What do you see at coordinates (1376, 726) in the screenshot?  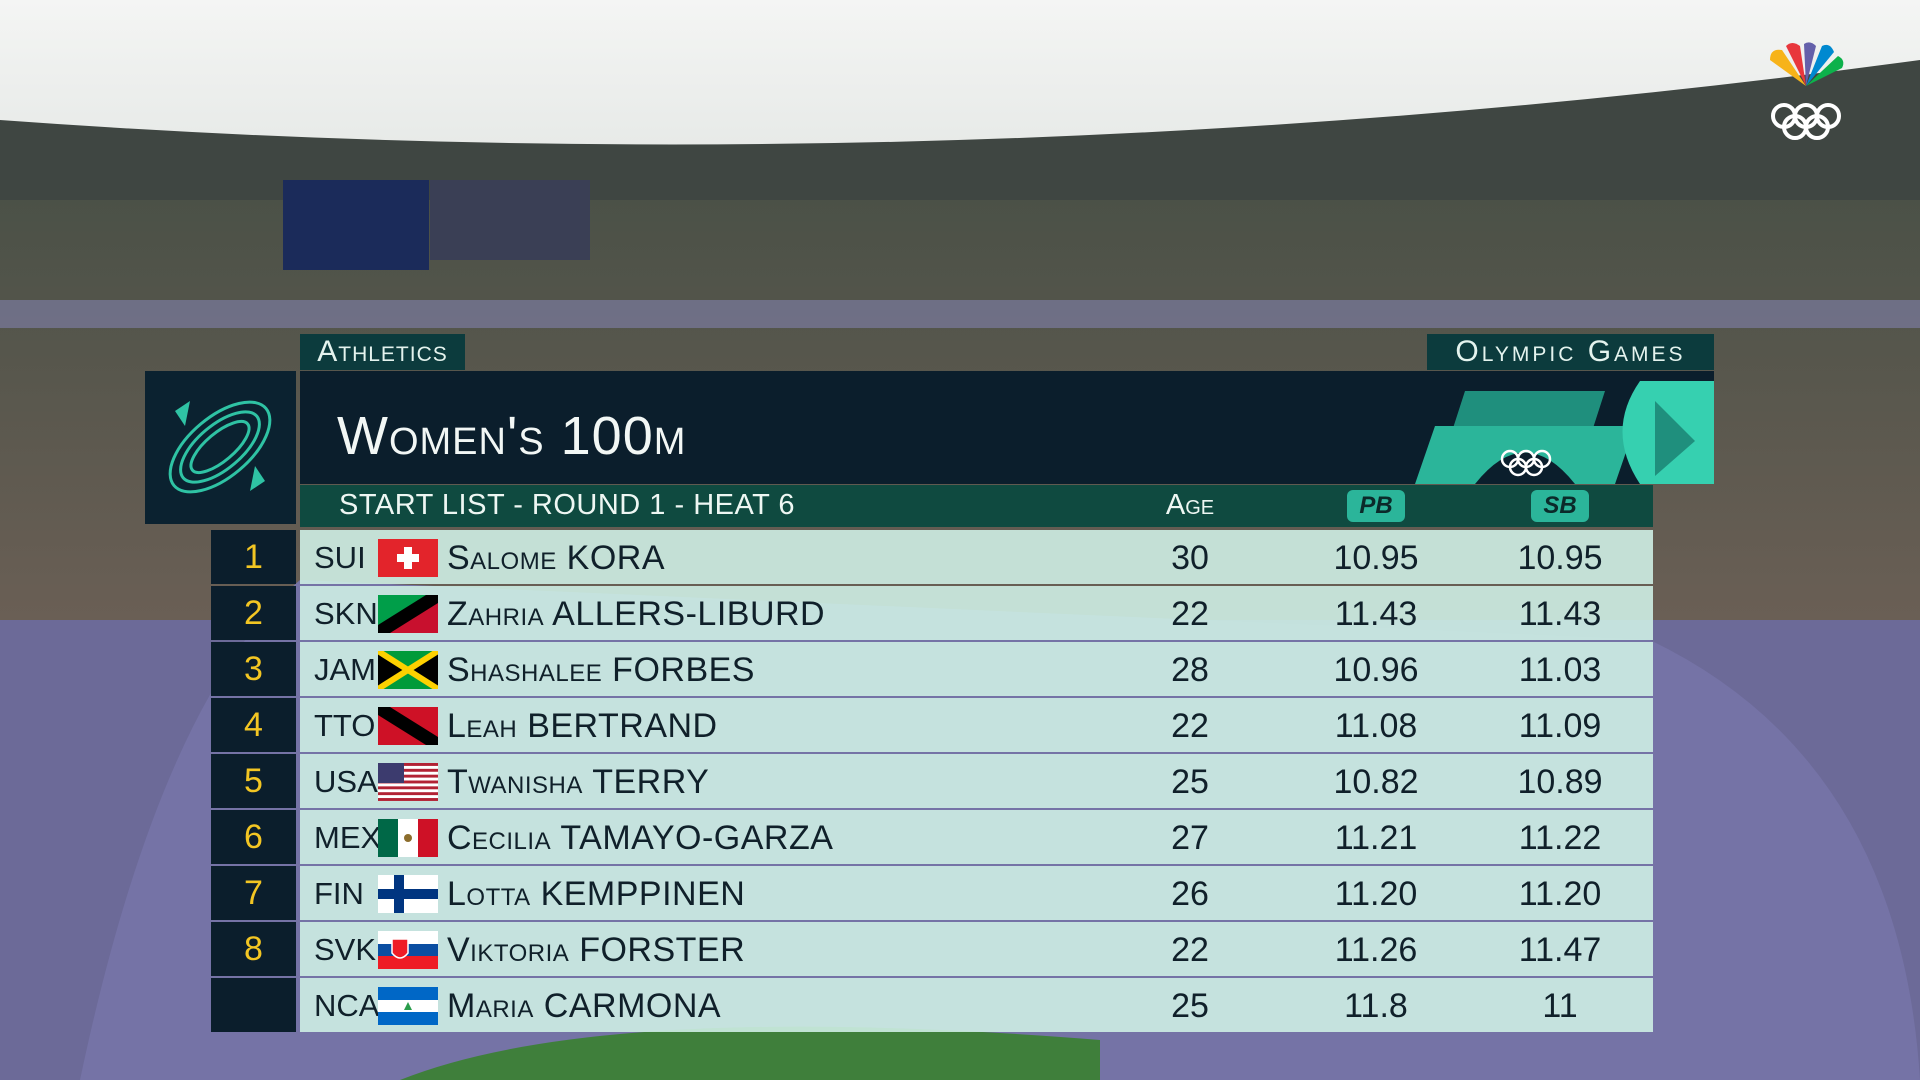 I see `personal-best: 11.08` at bounding box center [1376, 726].